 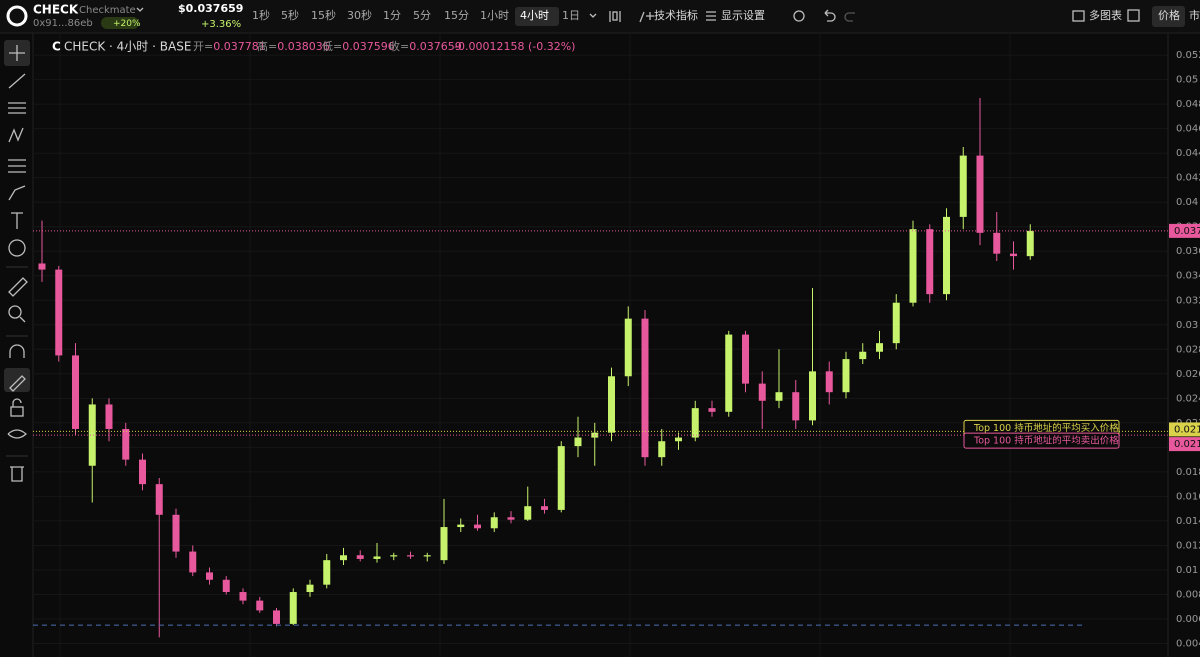 What do you see at coordinates (1188, 251) in the screenshot?
I see `y-tick-label: 0.036` at bounding box center [1188, 251].